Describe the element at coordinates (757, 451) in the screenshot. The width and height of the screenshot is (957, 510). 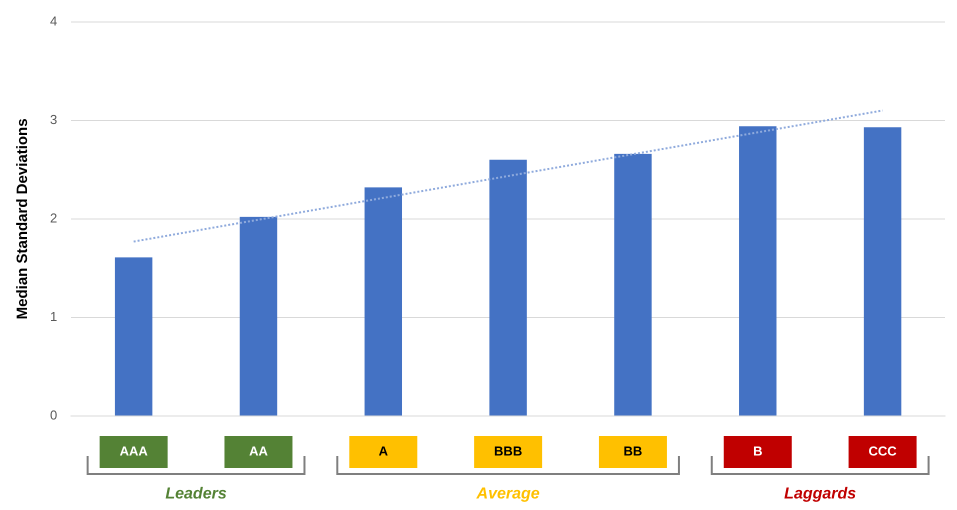
I see `x-tick-label: B` at that location.